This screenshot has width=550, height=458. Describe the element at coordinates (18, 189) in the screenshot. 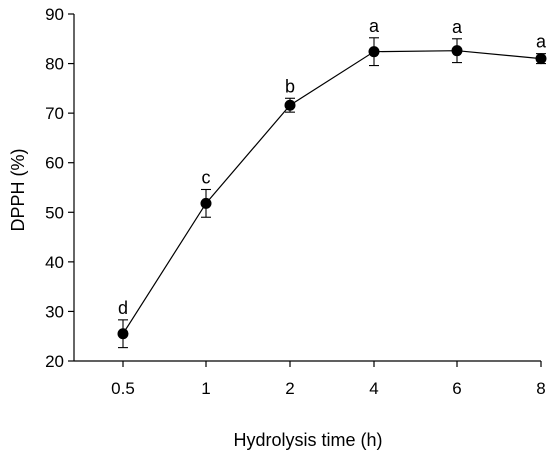

I see `y-axis-label: DPPH (%)` at that location.